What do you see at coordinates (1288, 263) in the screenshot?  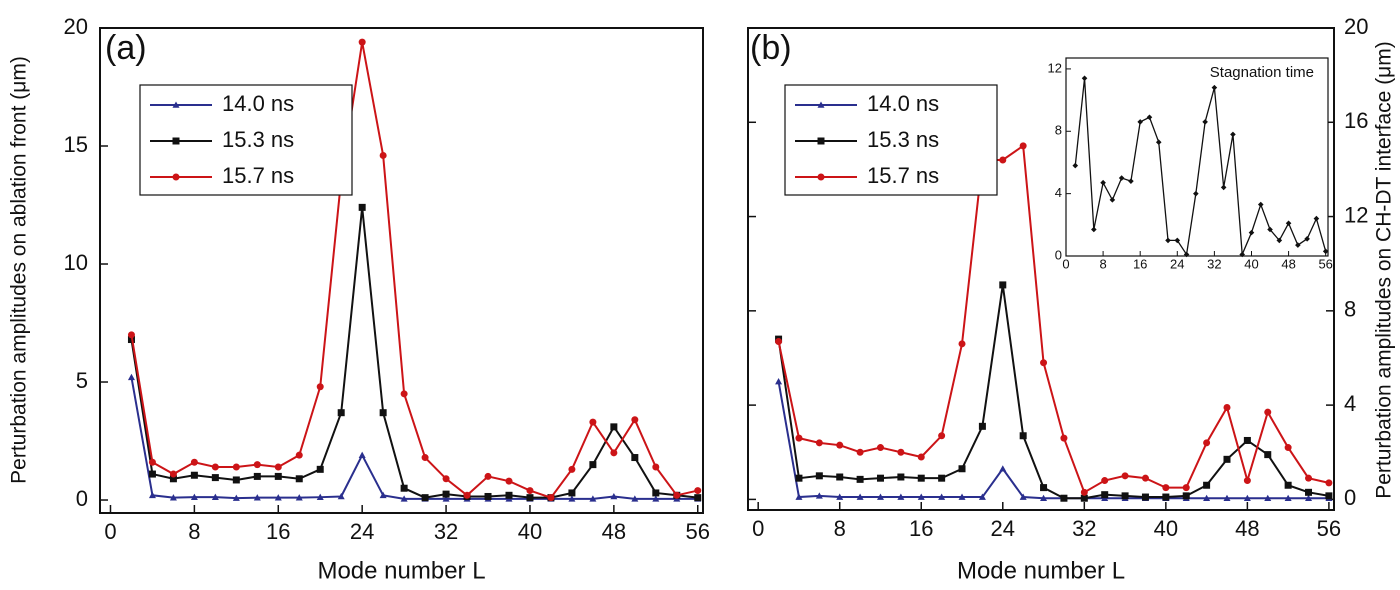 I see `x-tick-label: 48` at bounding box center [1288, 263].